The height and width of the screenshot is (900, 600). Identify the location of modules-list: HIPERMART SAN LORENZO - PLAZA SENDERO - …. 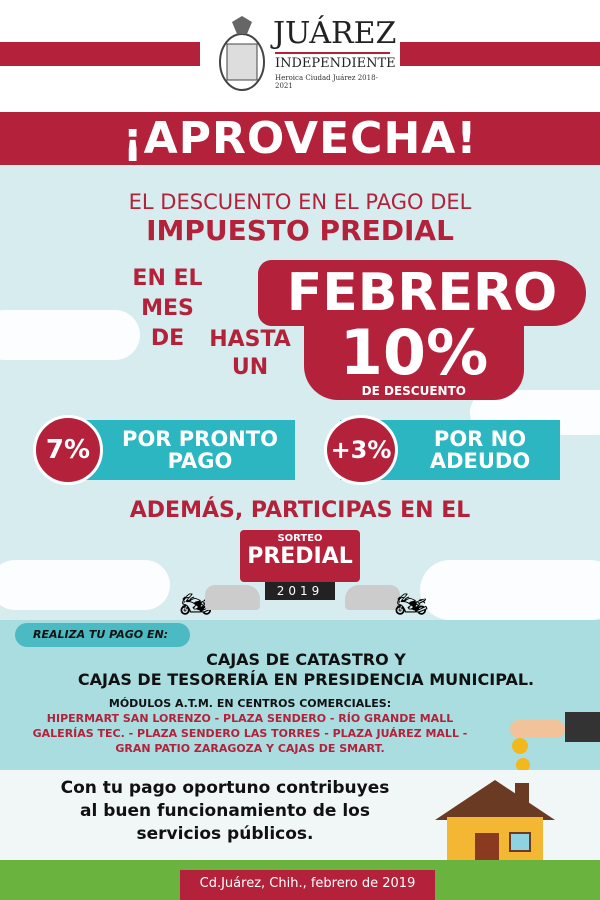
(250, 733).